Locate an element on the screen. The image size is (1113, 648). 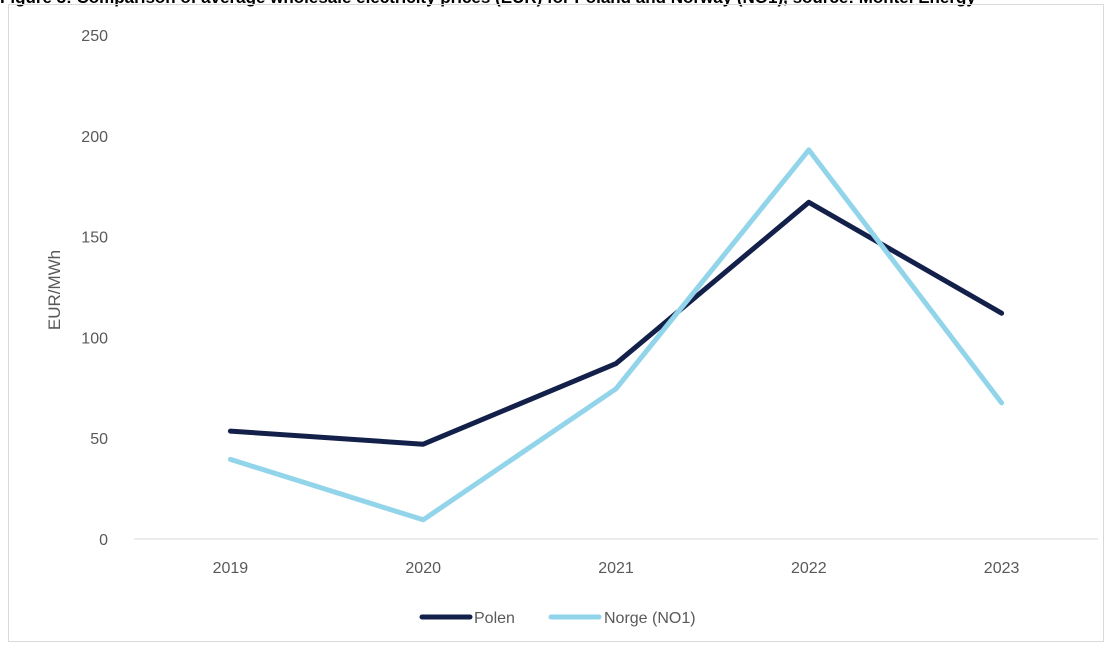
x-tick-label: 2020 is located at coordinates (423, 568).